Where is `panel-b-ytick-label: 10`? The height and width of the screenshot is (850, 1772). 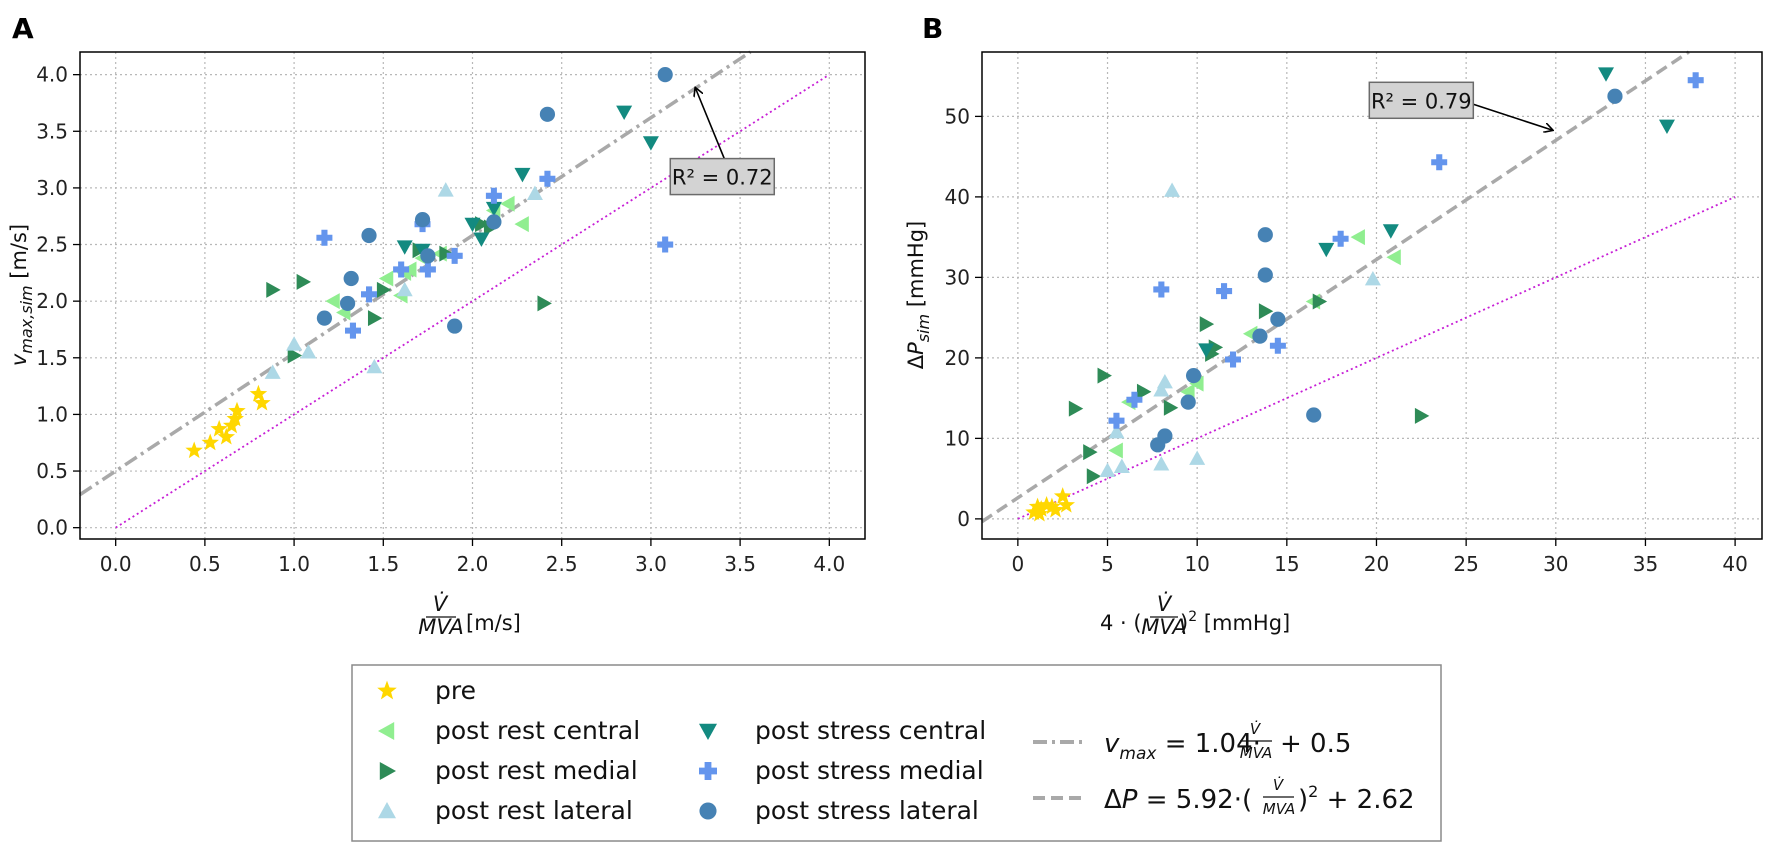 panel-b-ytick-label: 10 is located at coordinates (957, 438).